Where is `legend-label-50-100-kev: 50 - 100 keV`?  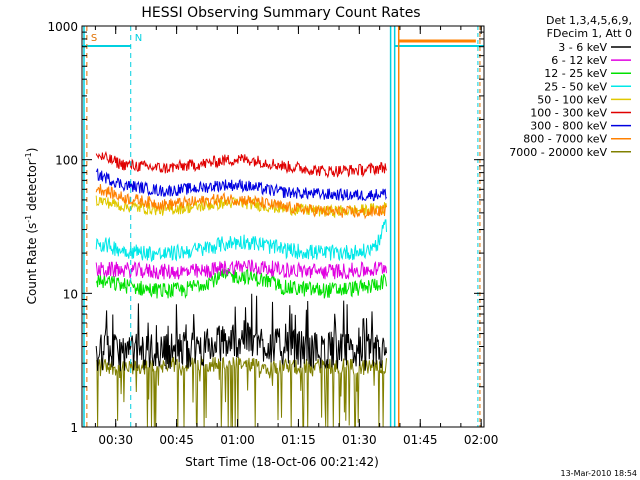 legend-label-50-100-kev: 50 - 100 keV is located at coordinates (572, 99).